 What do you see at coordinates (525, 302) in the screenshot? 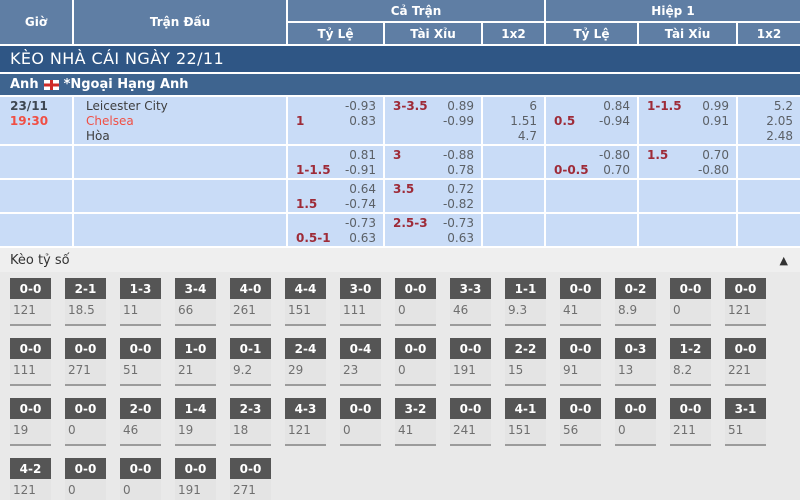
I see `score-chip: 1-1 9.3` at bounding box center [525, 302].